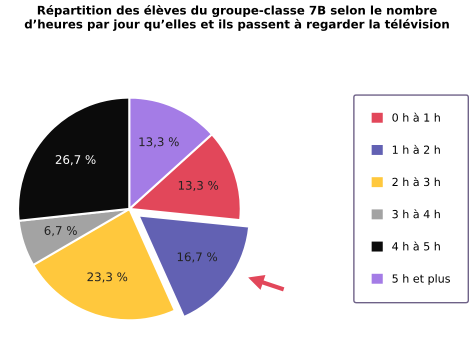  Describe the element at coordinates (416, 213) in the screenshot. I see `legend-label: 3 h à 4 h` at that location.